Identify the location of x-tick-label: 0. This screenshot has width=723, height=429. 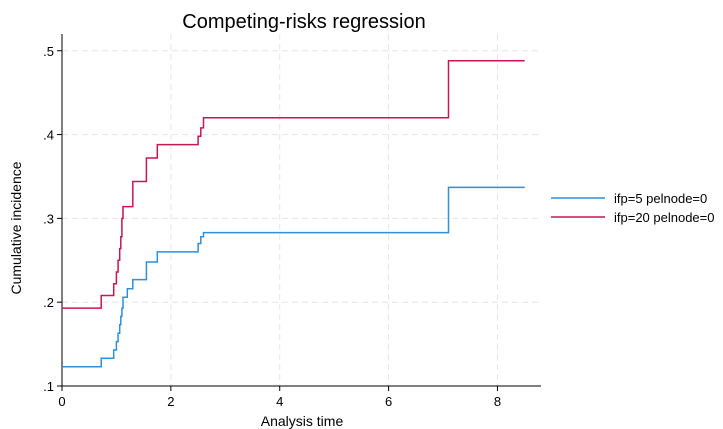
(61, 401).